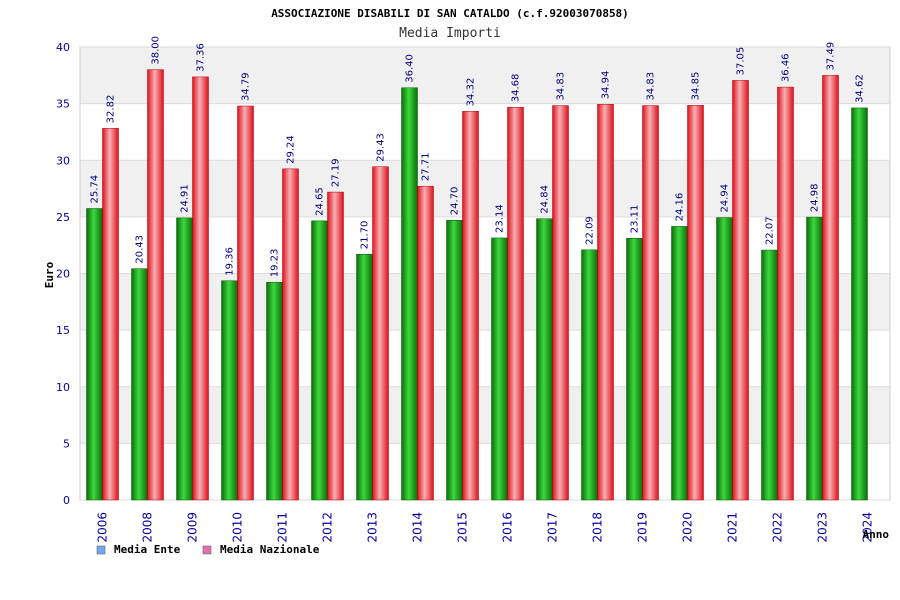  What do you see at coordinates (94, 354) in the screenshot?
I see `bar-media-ente-2006` at bounding box center [94, 354].